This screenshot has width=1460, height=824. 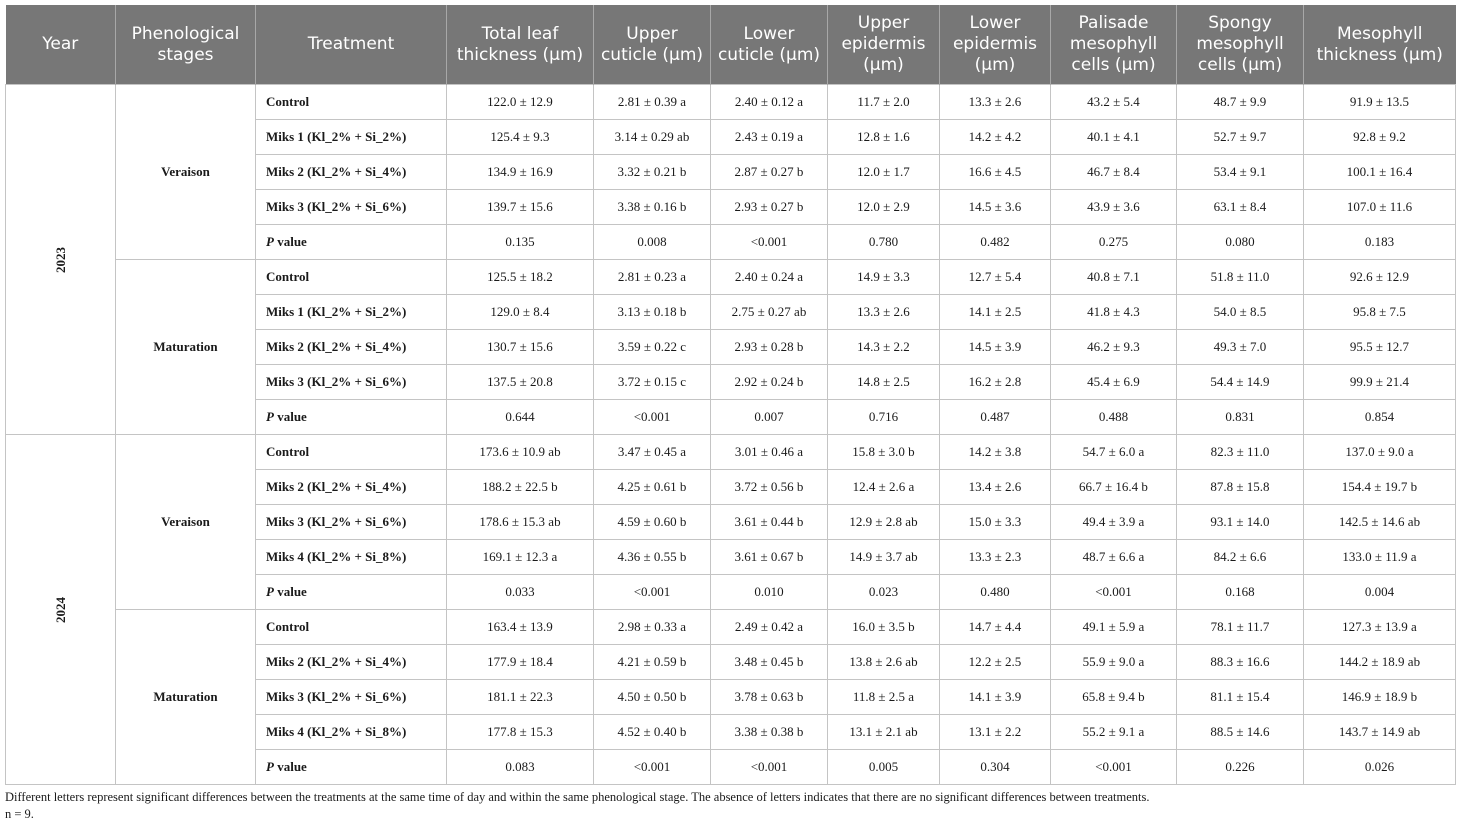 What do you see at coordinates (1240, 627) in the screenshot?
I see `value-cell: 78.1 ± 11.7` at bounding box center [1240, 627].